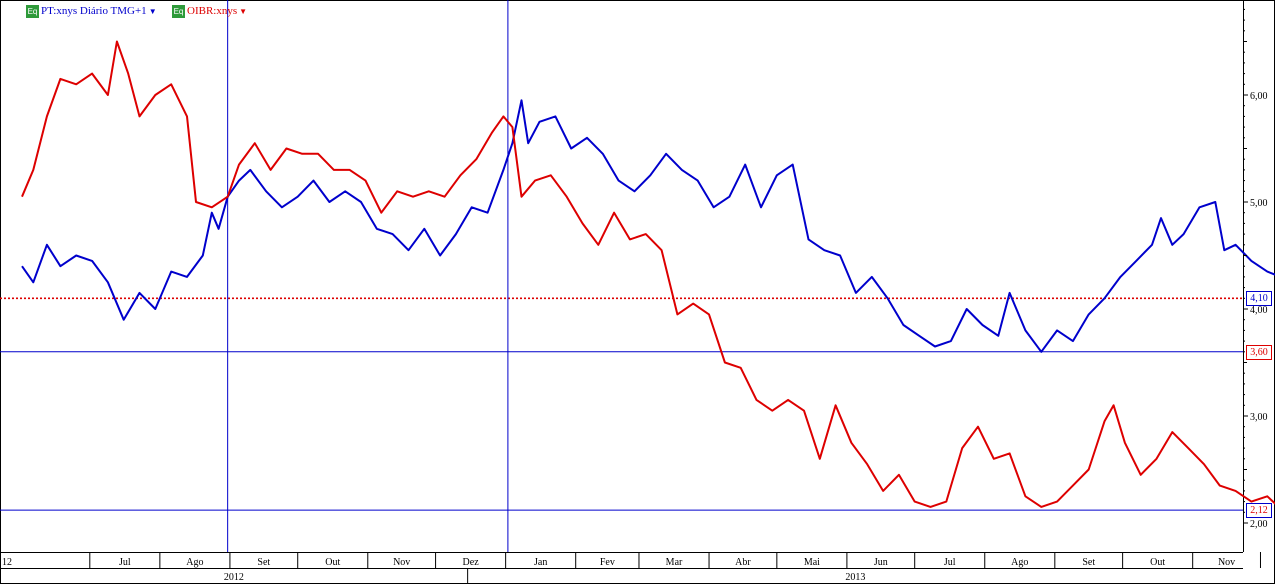 The image size is (1275, 584). What do you see at coordinates (1259, 299) in the screenshot?
I see `price-label-pt-last: 4,10` at bounding box center [1259, 299].